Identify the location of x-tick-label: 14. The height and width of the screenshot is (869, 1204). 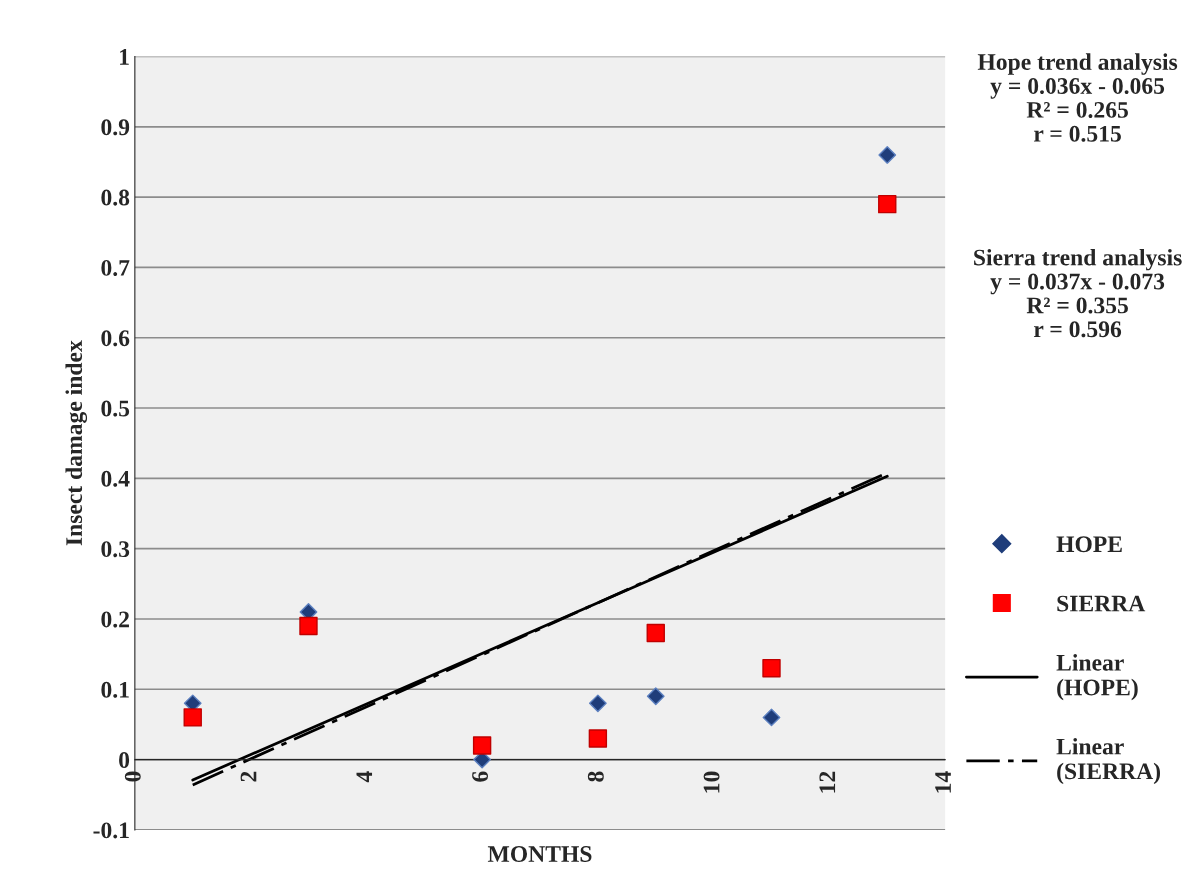
(943, 782).